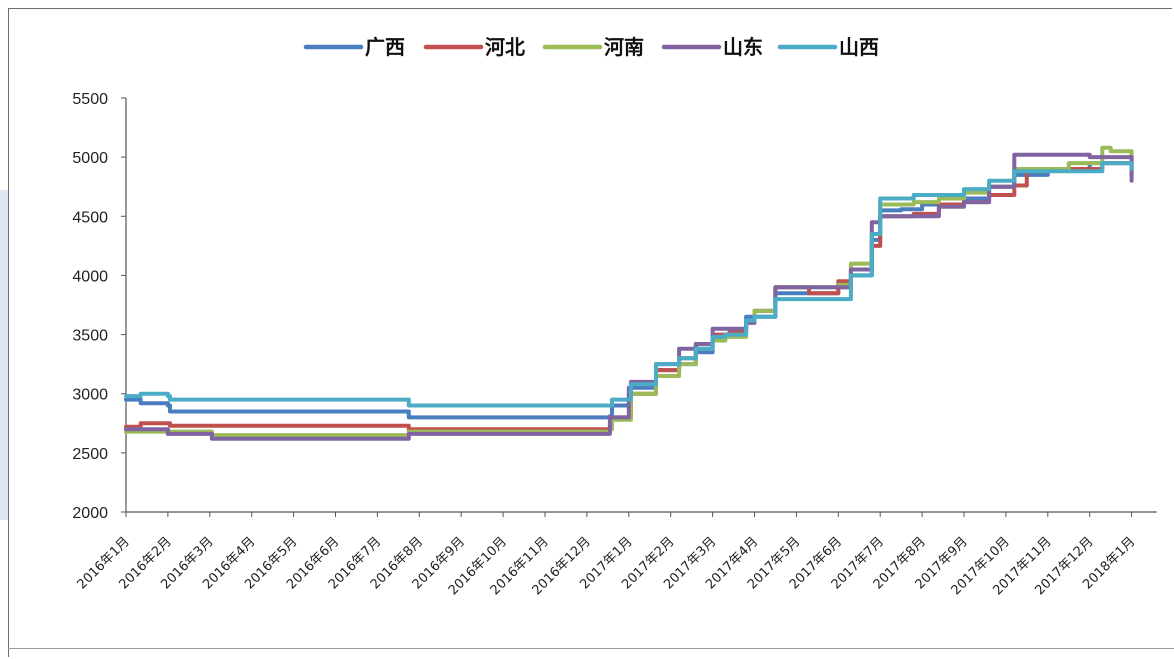 Image resolution: width=1174 pixels, height=659 pixels. What do you see at coordinates (385, 47) in the screenshot?
I see `legend-label: 广西` at bounding box center [385, 47].